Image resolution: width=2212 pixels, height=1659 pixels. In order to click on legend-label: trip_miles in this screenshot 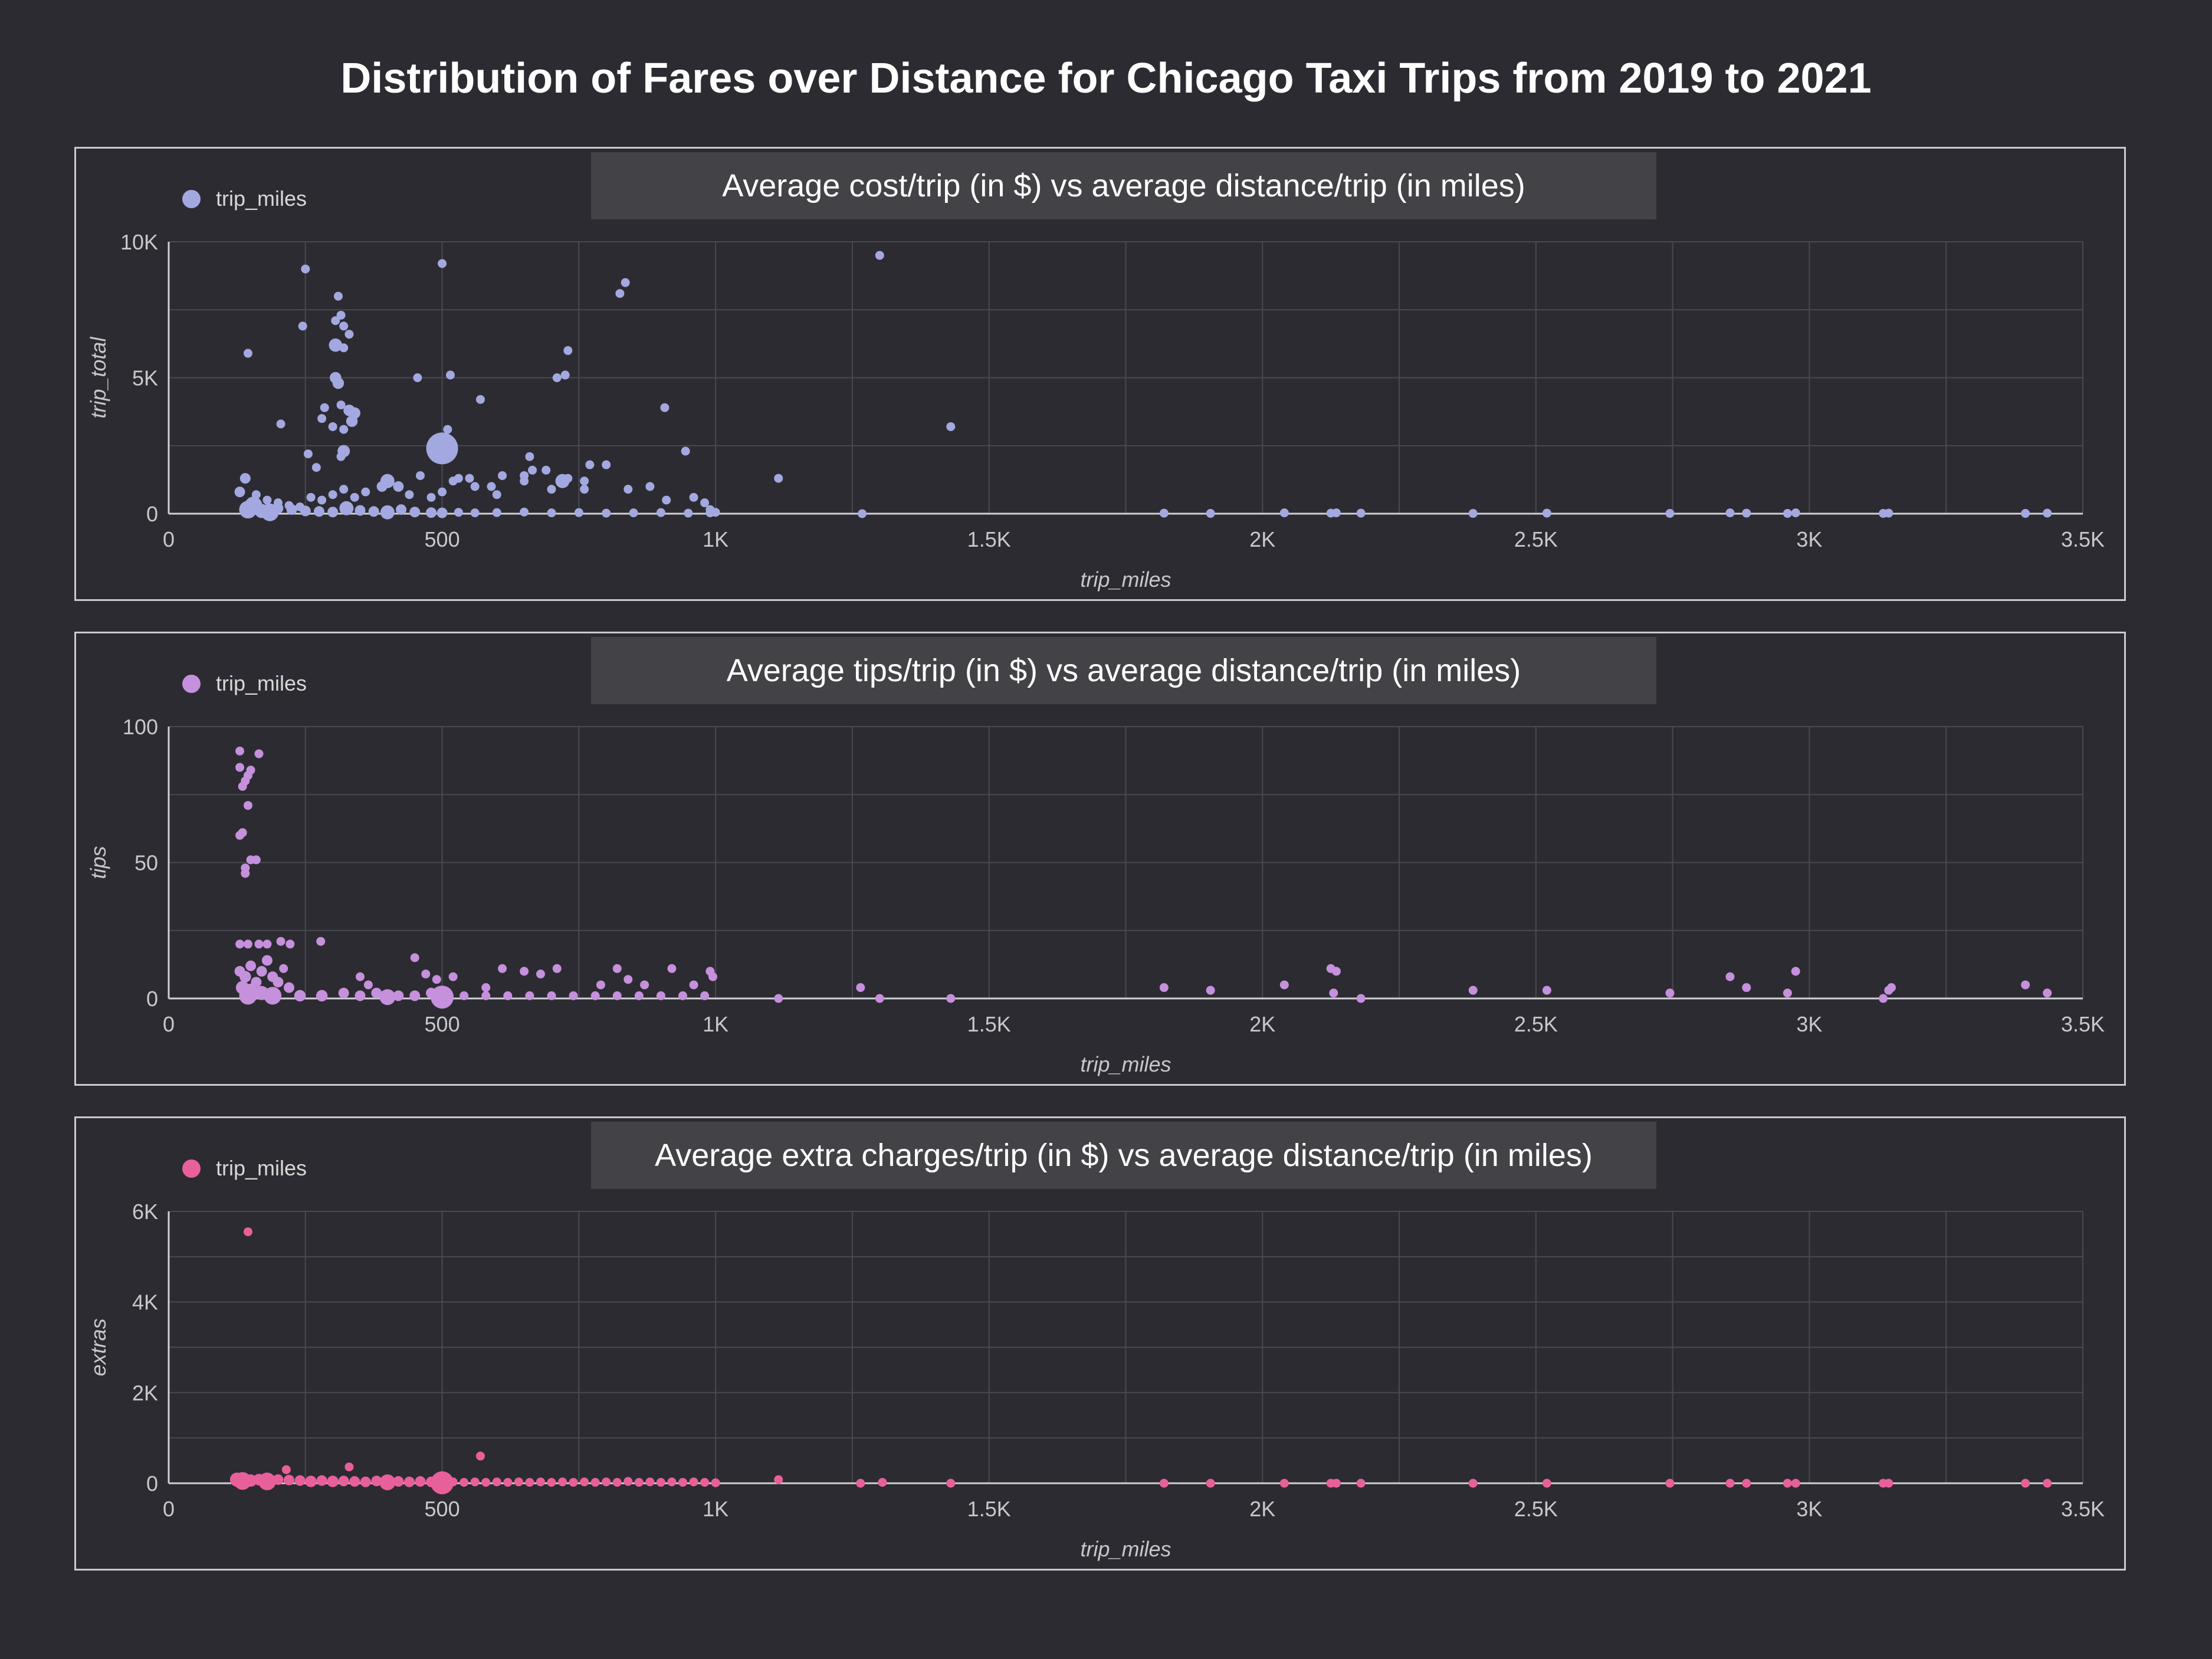, I will do `click(261, 683)`.